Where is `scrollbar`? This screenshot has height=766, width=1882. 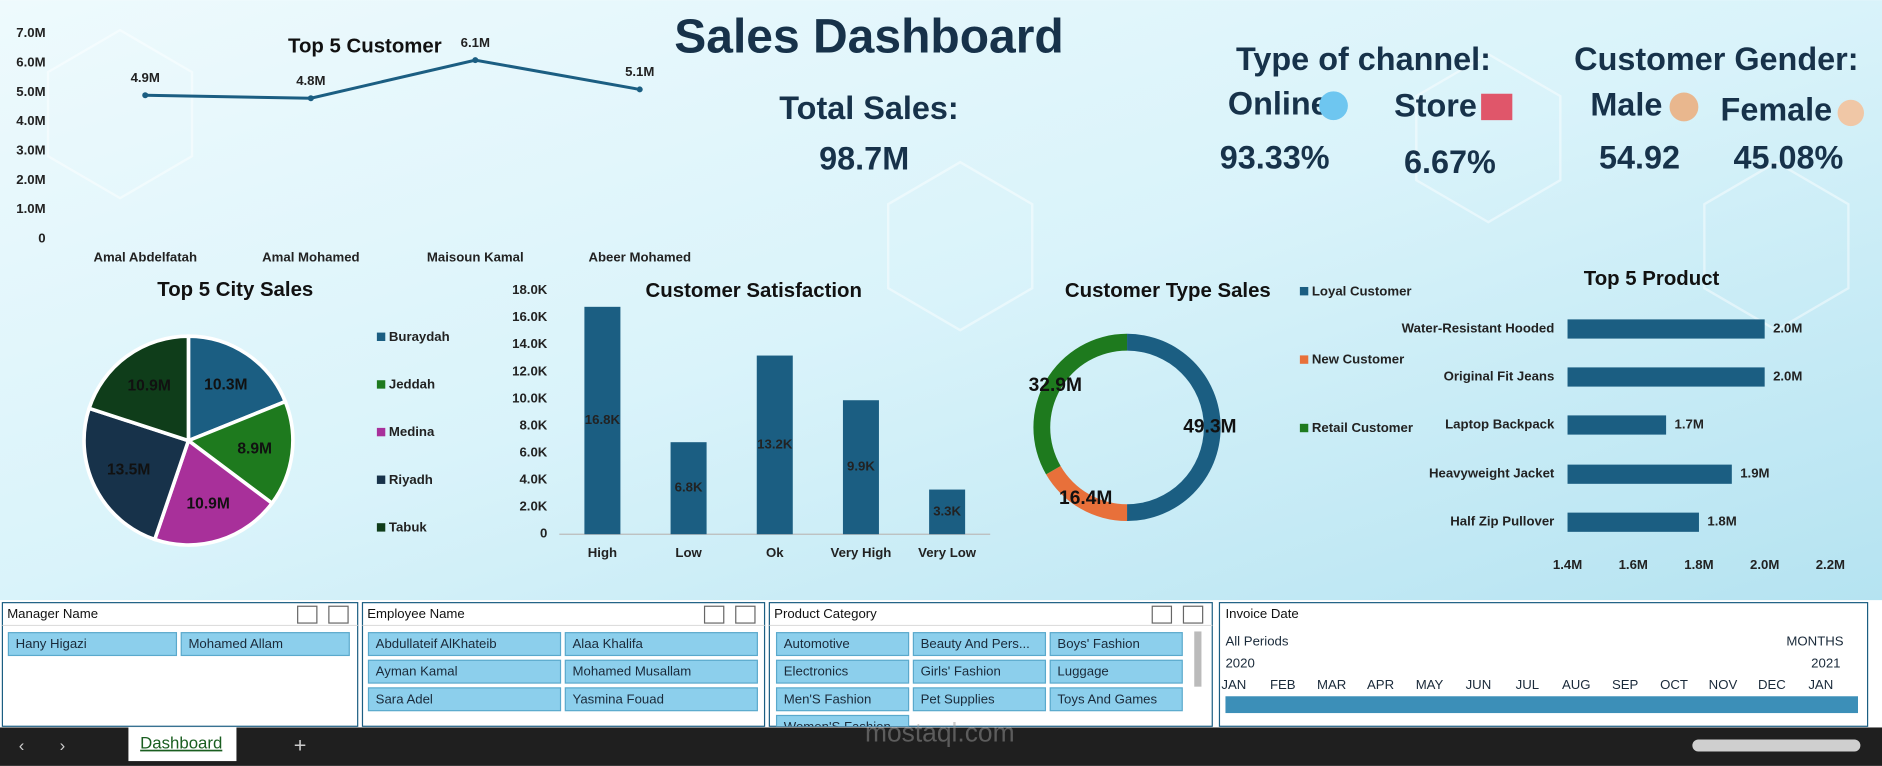 scrollbar is located at coordinates (1776, 745).